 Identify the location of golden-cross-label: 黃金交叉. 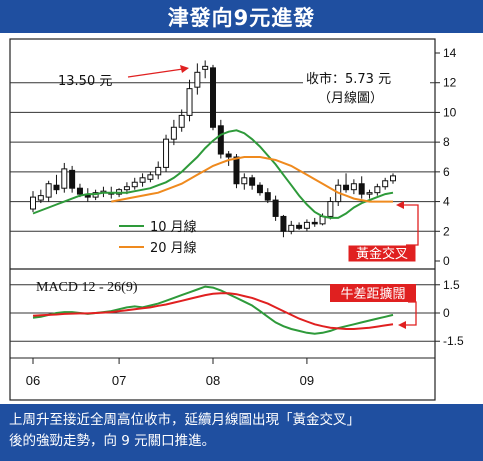
(382, 254).